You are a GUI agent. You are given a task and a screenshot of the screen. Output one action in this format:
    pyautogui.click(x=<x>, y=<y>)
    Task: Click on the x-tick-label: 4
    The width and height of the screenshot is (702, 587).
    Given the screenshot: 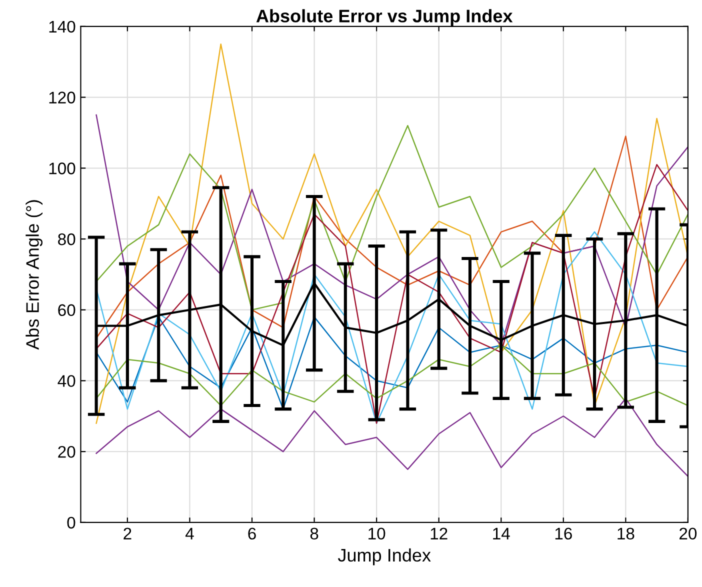 What is the action you would take?
    pyautogui.click(x=189, y=534)
    